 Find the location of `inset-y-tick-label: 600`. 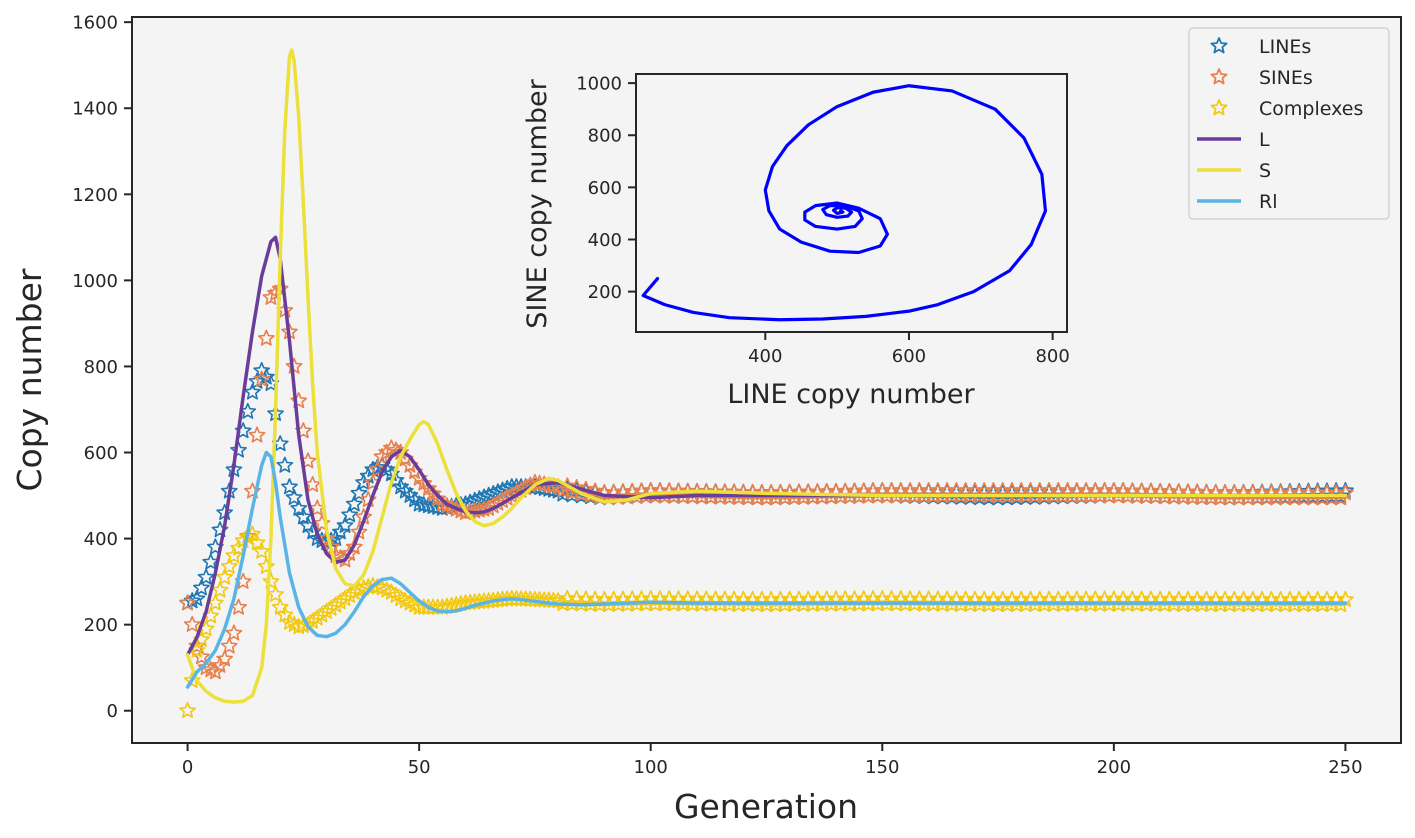

inset-y-tick-label: 600 is located at coordinates (605, 188).